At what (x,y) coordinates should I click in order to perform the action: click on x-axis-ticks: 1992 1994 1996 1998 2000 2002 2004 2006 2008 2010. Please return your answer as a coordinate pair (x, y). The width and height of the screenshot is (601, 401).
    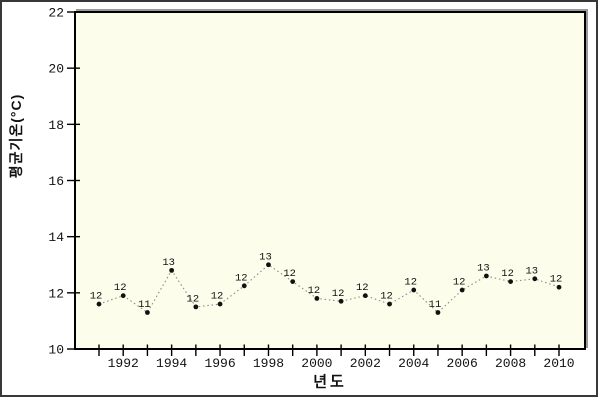
    Looking at the image, I should click on (336, 357).